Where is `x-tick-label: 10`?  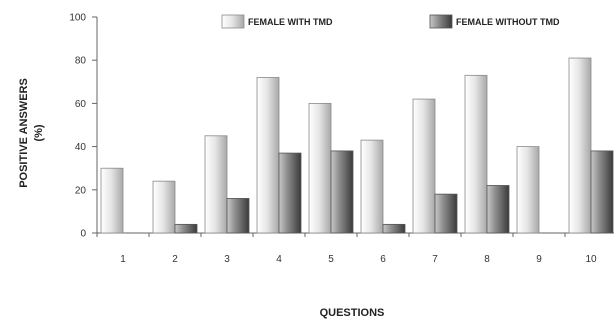
x-tick-label: 10 is located at coordinates (591, 259).